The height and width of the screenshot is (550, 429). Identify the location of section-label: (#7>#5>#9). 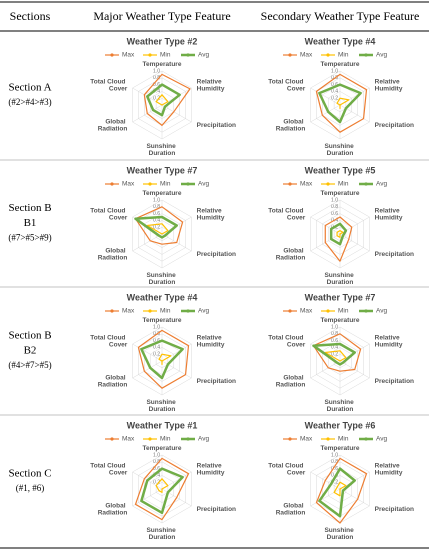
(29, 238).